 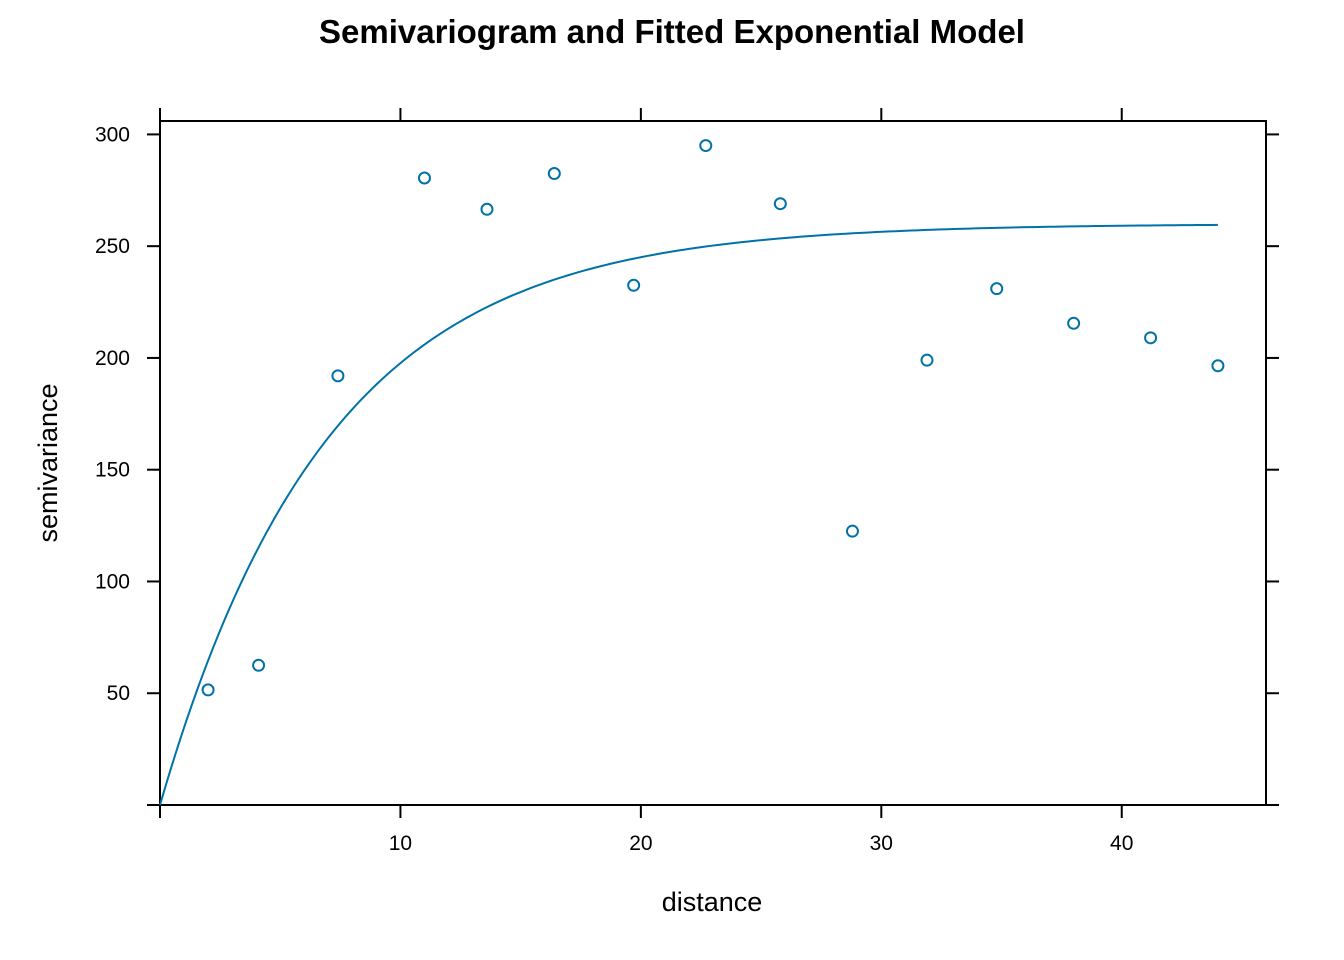 I want to click on x-tick-label-40: 40, so click(x=1121, y=843).